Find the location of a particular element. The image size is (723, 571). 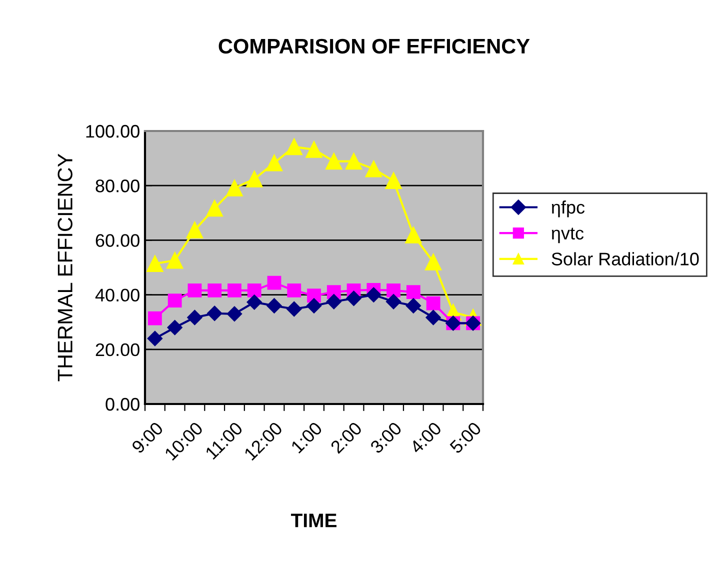

x-tick-label: 5:00 is located at coordinates (465, 437).